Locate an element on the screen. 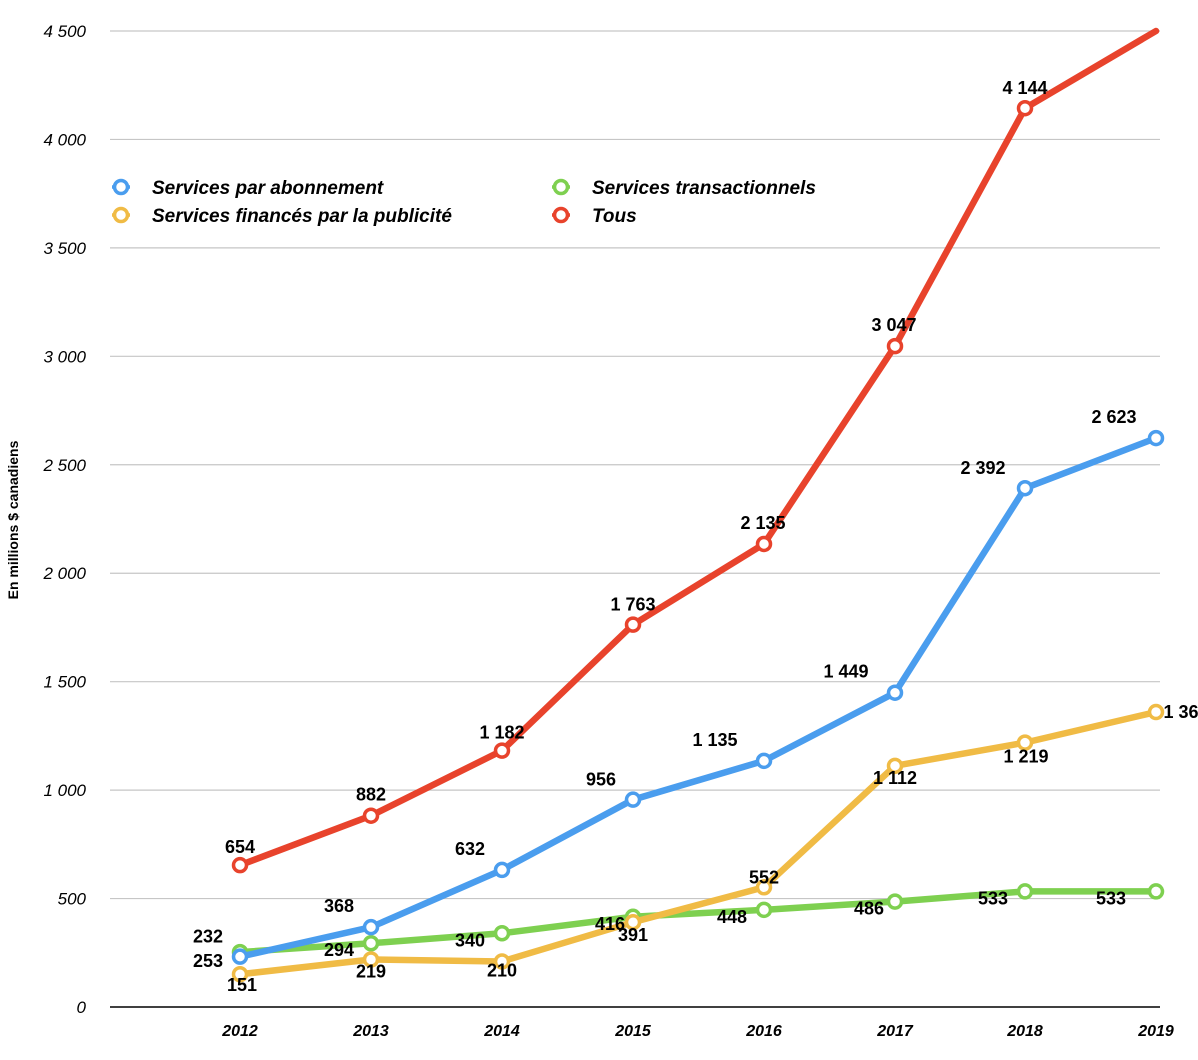 The image size is (1198, 1060). y-tick-label: 2 000 is located at coordinates (64, 573).